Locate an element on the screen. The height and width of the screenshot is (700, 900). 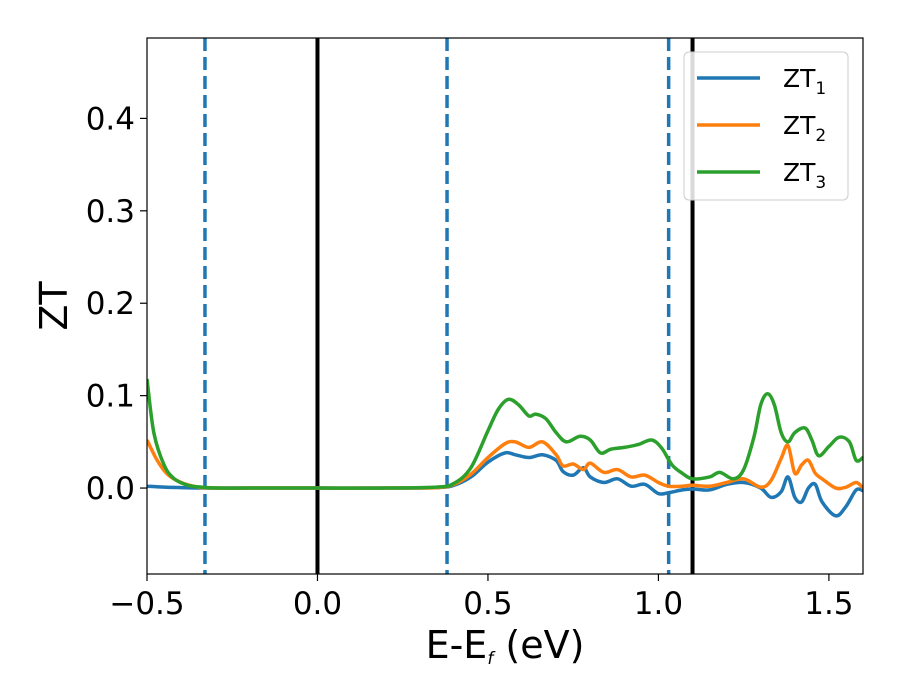
legend: ZT1 ZT2 ZT3 is located at coordinates (766, 126).